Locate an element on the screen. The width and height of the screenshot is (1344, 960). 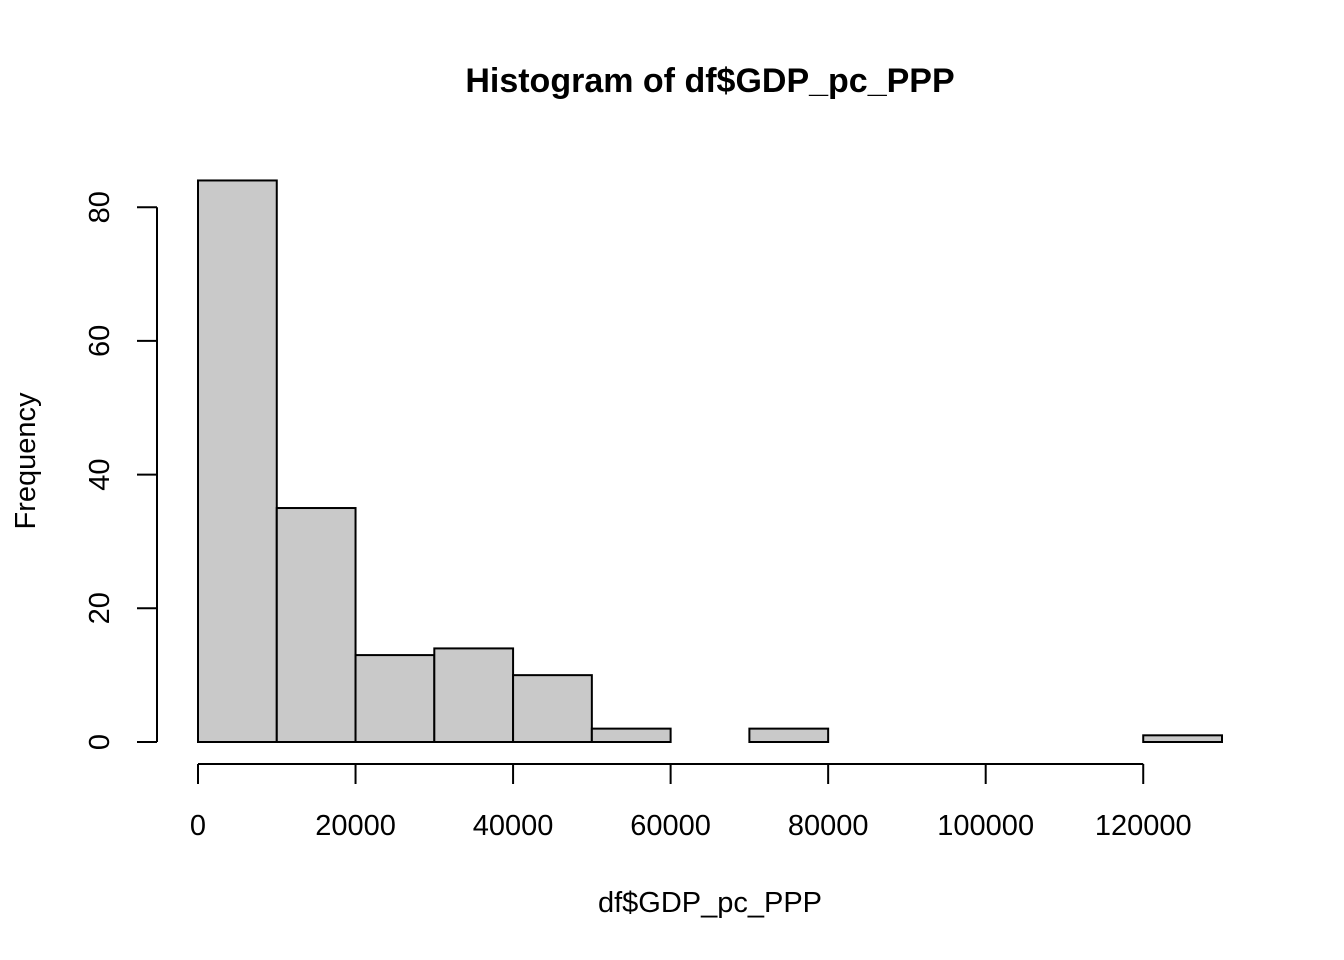
y-tick-label: 40 is located at coordinates (100, 474).